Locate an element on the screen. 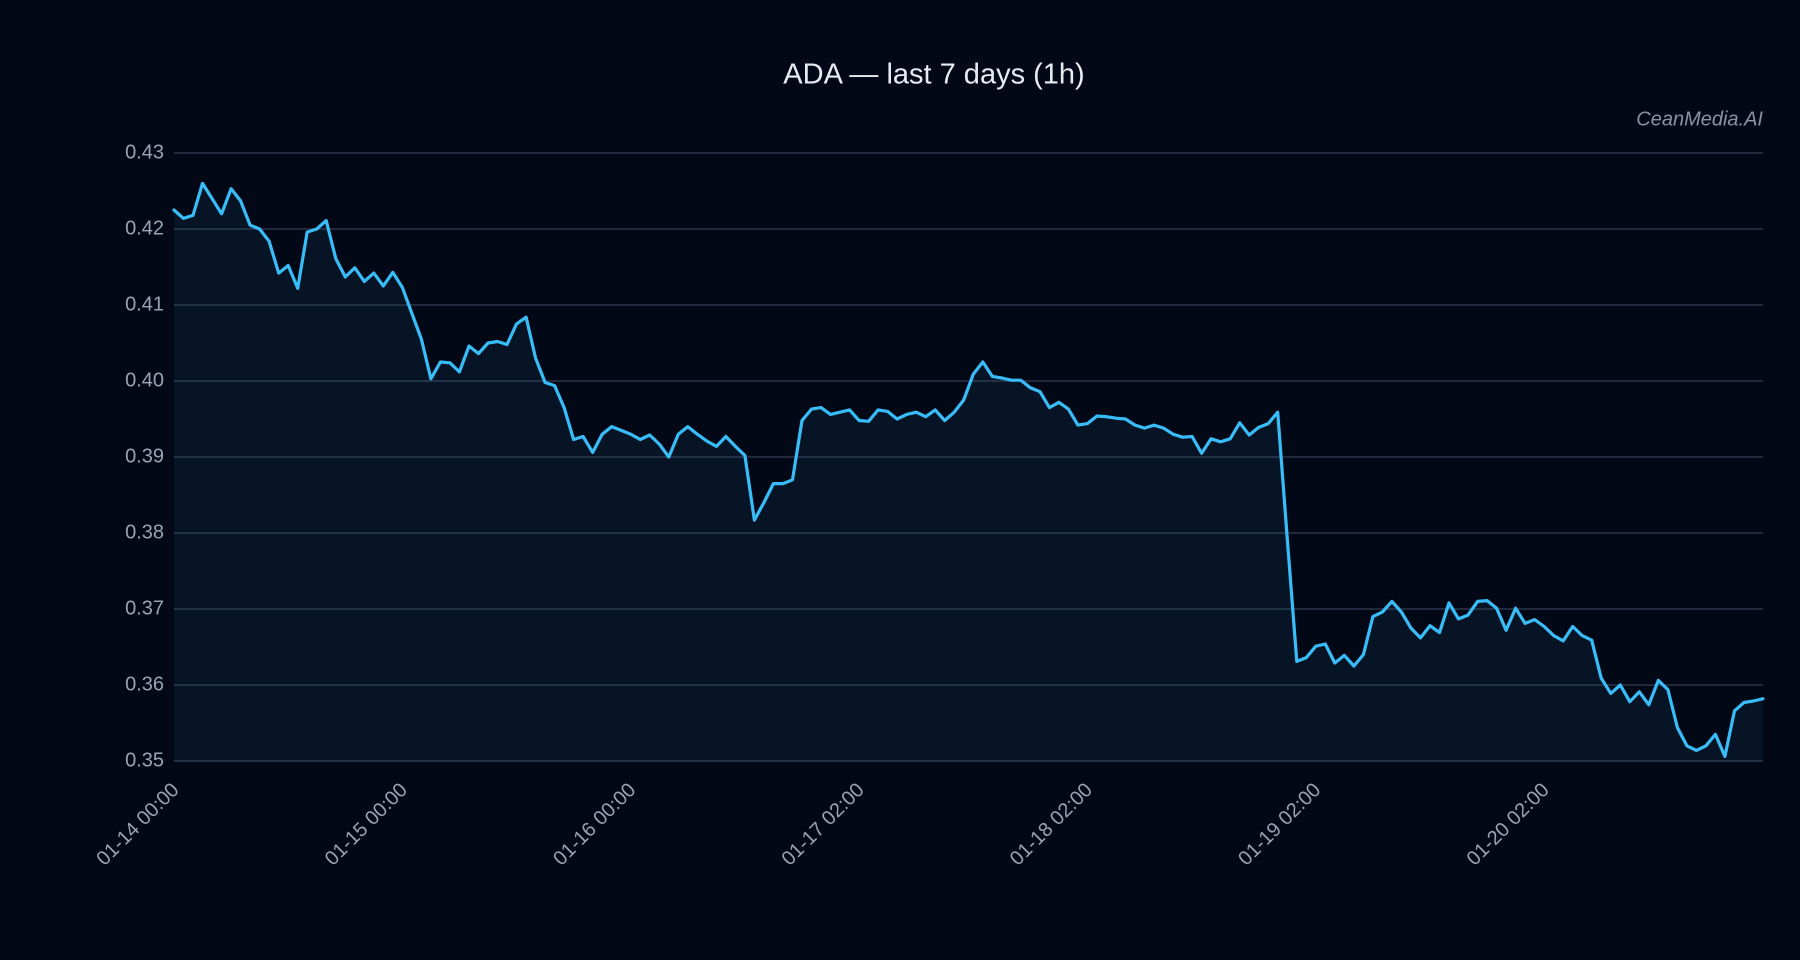 The height and width of the screenshot is (960, 1800). y-tick-label: 0.37 is located at coordinates (144, 608).